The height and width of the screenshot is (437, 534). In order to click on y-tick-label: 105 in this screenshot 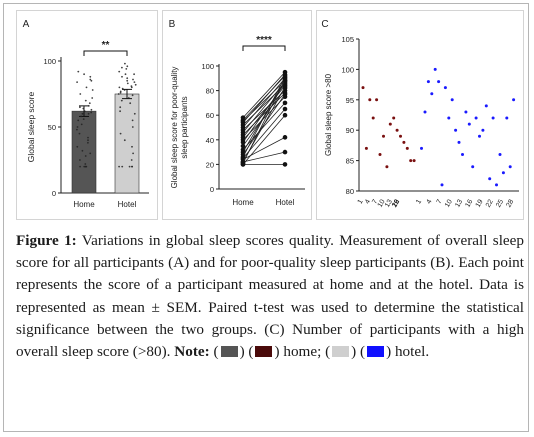, I will do `click(347, 39)`.